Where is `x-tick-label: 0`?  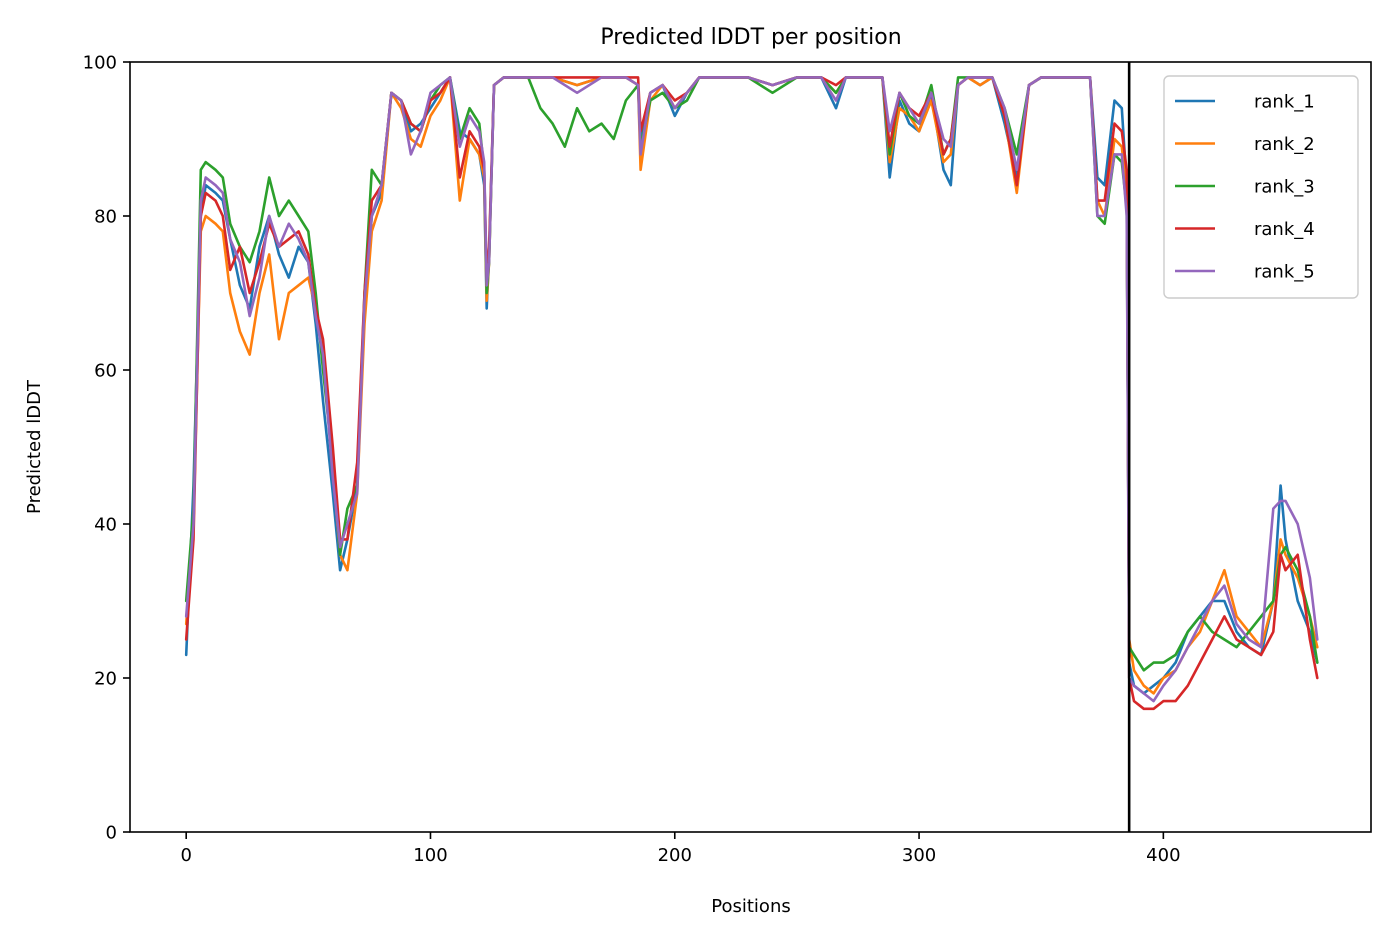 x-tick-label: 0 is located at coordinates (185, 855).